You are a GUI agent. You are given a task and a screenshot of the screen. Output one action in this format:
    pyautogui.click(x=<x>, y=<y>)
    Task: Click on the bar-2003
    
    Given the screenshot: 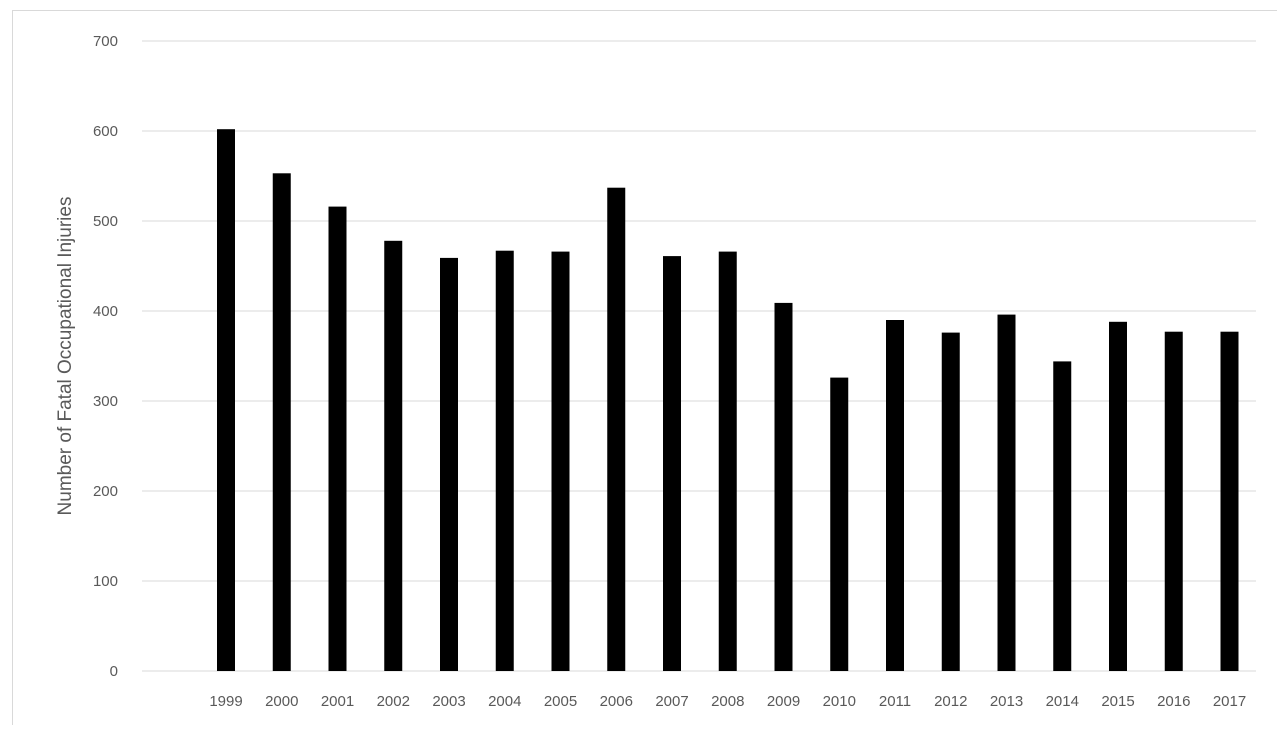 What is the action you would take?
    pyautogui.click(x=449, y=464)
    